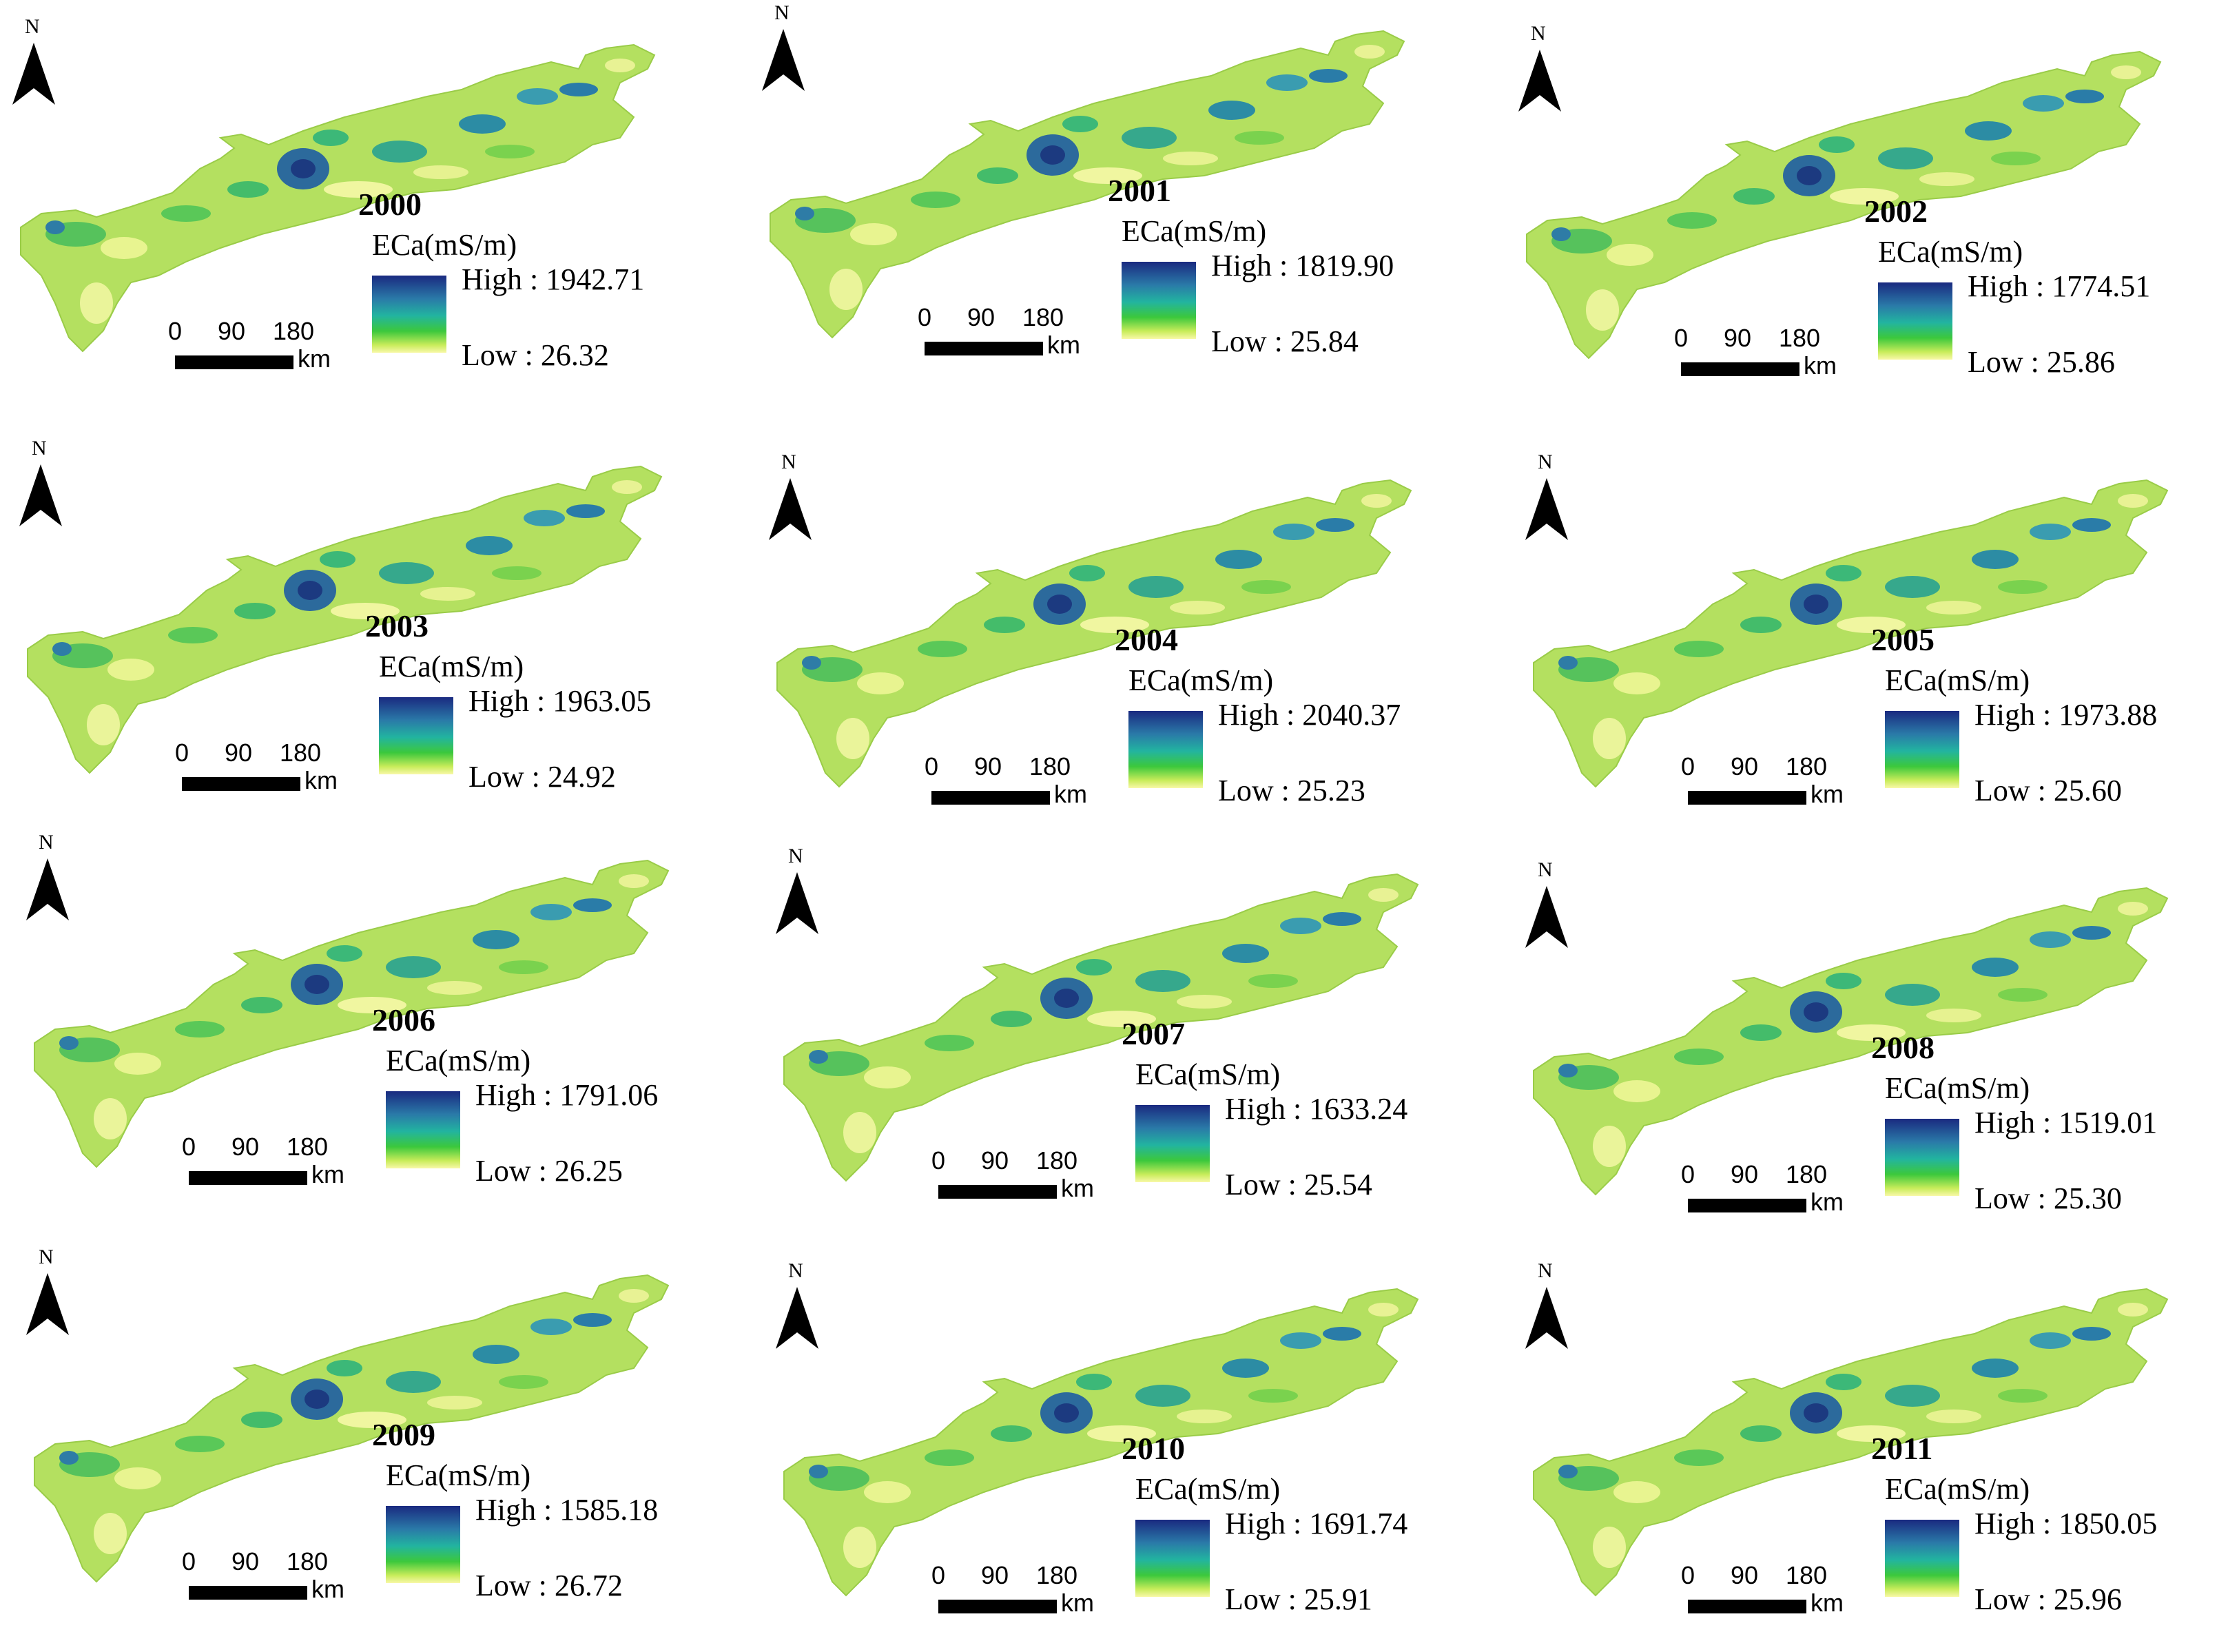 The height and width of the screenshot is (1652, 2228). What do you see at coordinates (1337, 1599) in the screenshot?
I see `legend-low-value: 25.91` at bounding box center [1337, 1599].